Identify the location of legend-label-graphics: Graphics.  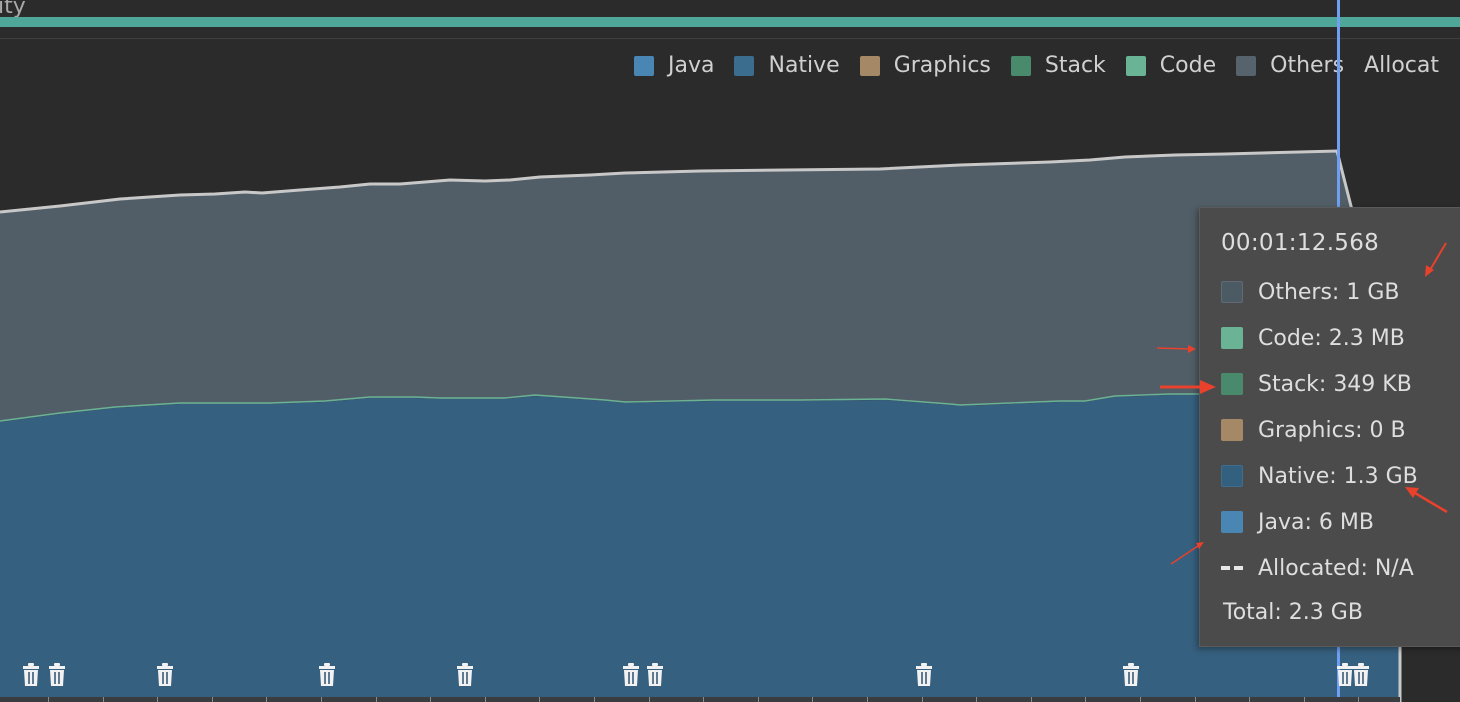
(942, 65).